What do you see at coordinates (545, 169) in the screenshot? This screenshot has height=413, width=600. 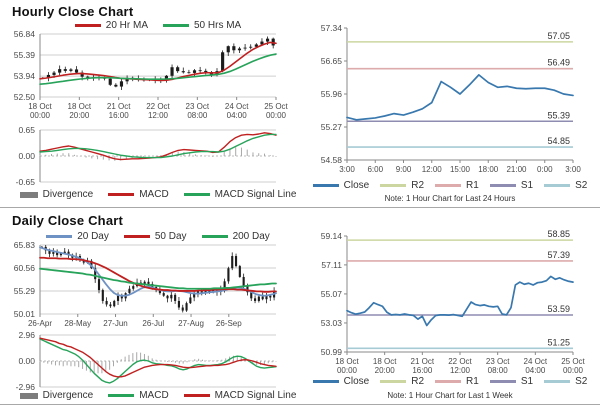 I see `svg-text: 0:00` at bounding box center [545, 169].